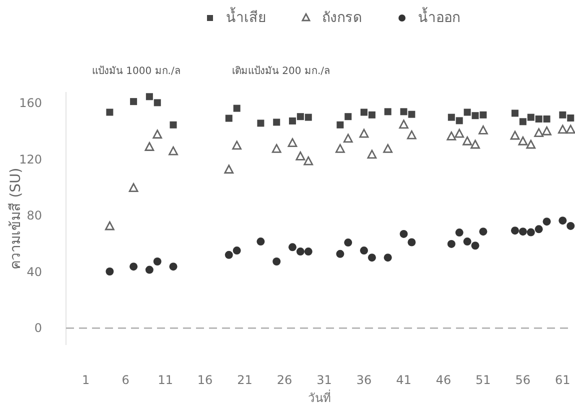 This screenshot has width=575, height=408. I want to click on x-tick-label: 46, so click(444, 380).